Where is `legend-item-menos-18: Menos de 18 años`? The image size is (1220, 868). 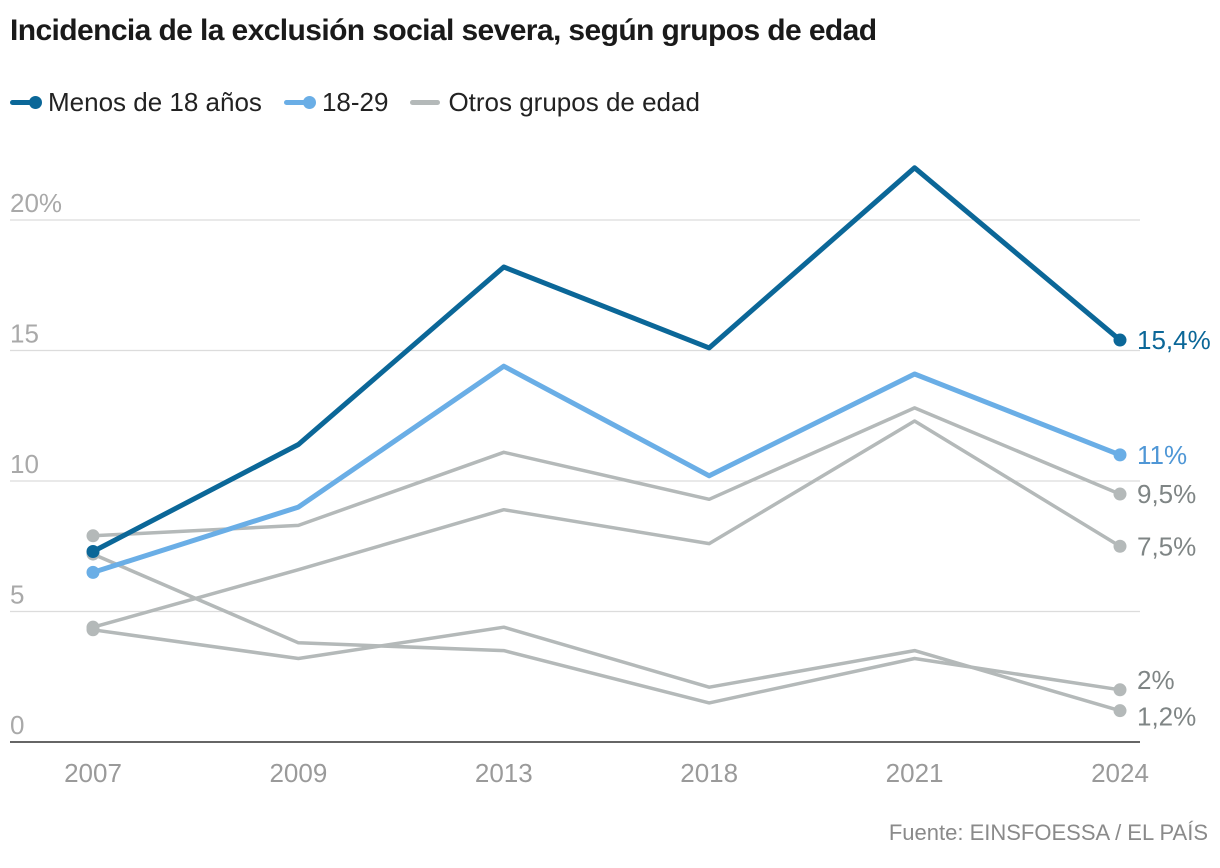
legend-item-menos-18: Menos de 18 años is located at coordinates (136, 102).